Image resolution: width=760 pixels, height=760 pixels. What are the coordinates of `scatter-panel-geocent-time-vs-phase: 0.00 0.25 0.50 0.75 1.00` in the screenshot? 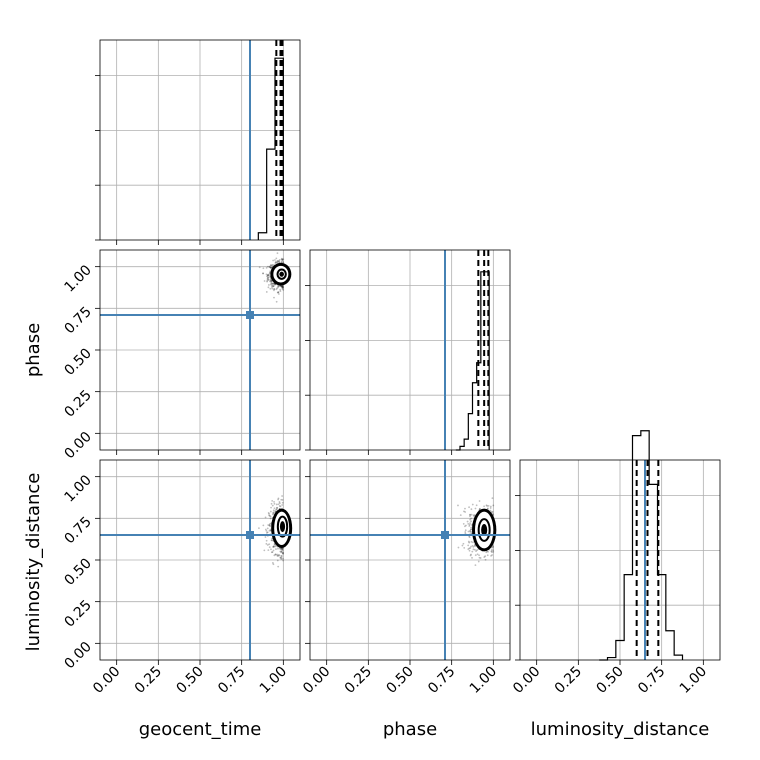 It's located at (181, 355).